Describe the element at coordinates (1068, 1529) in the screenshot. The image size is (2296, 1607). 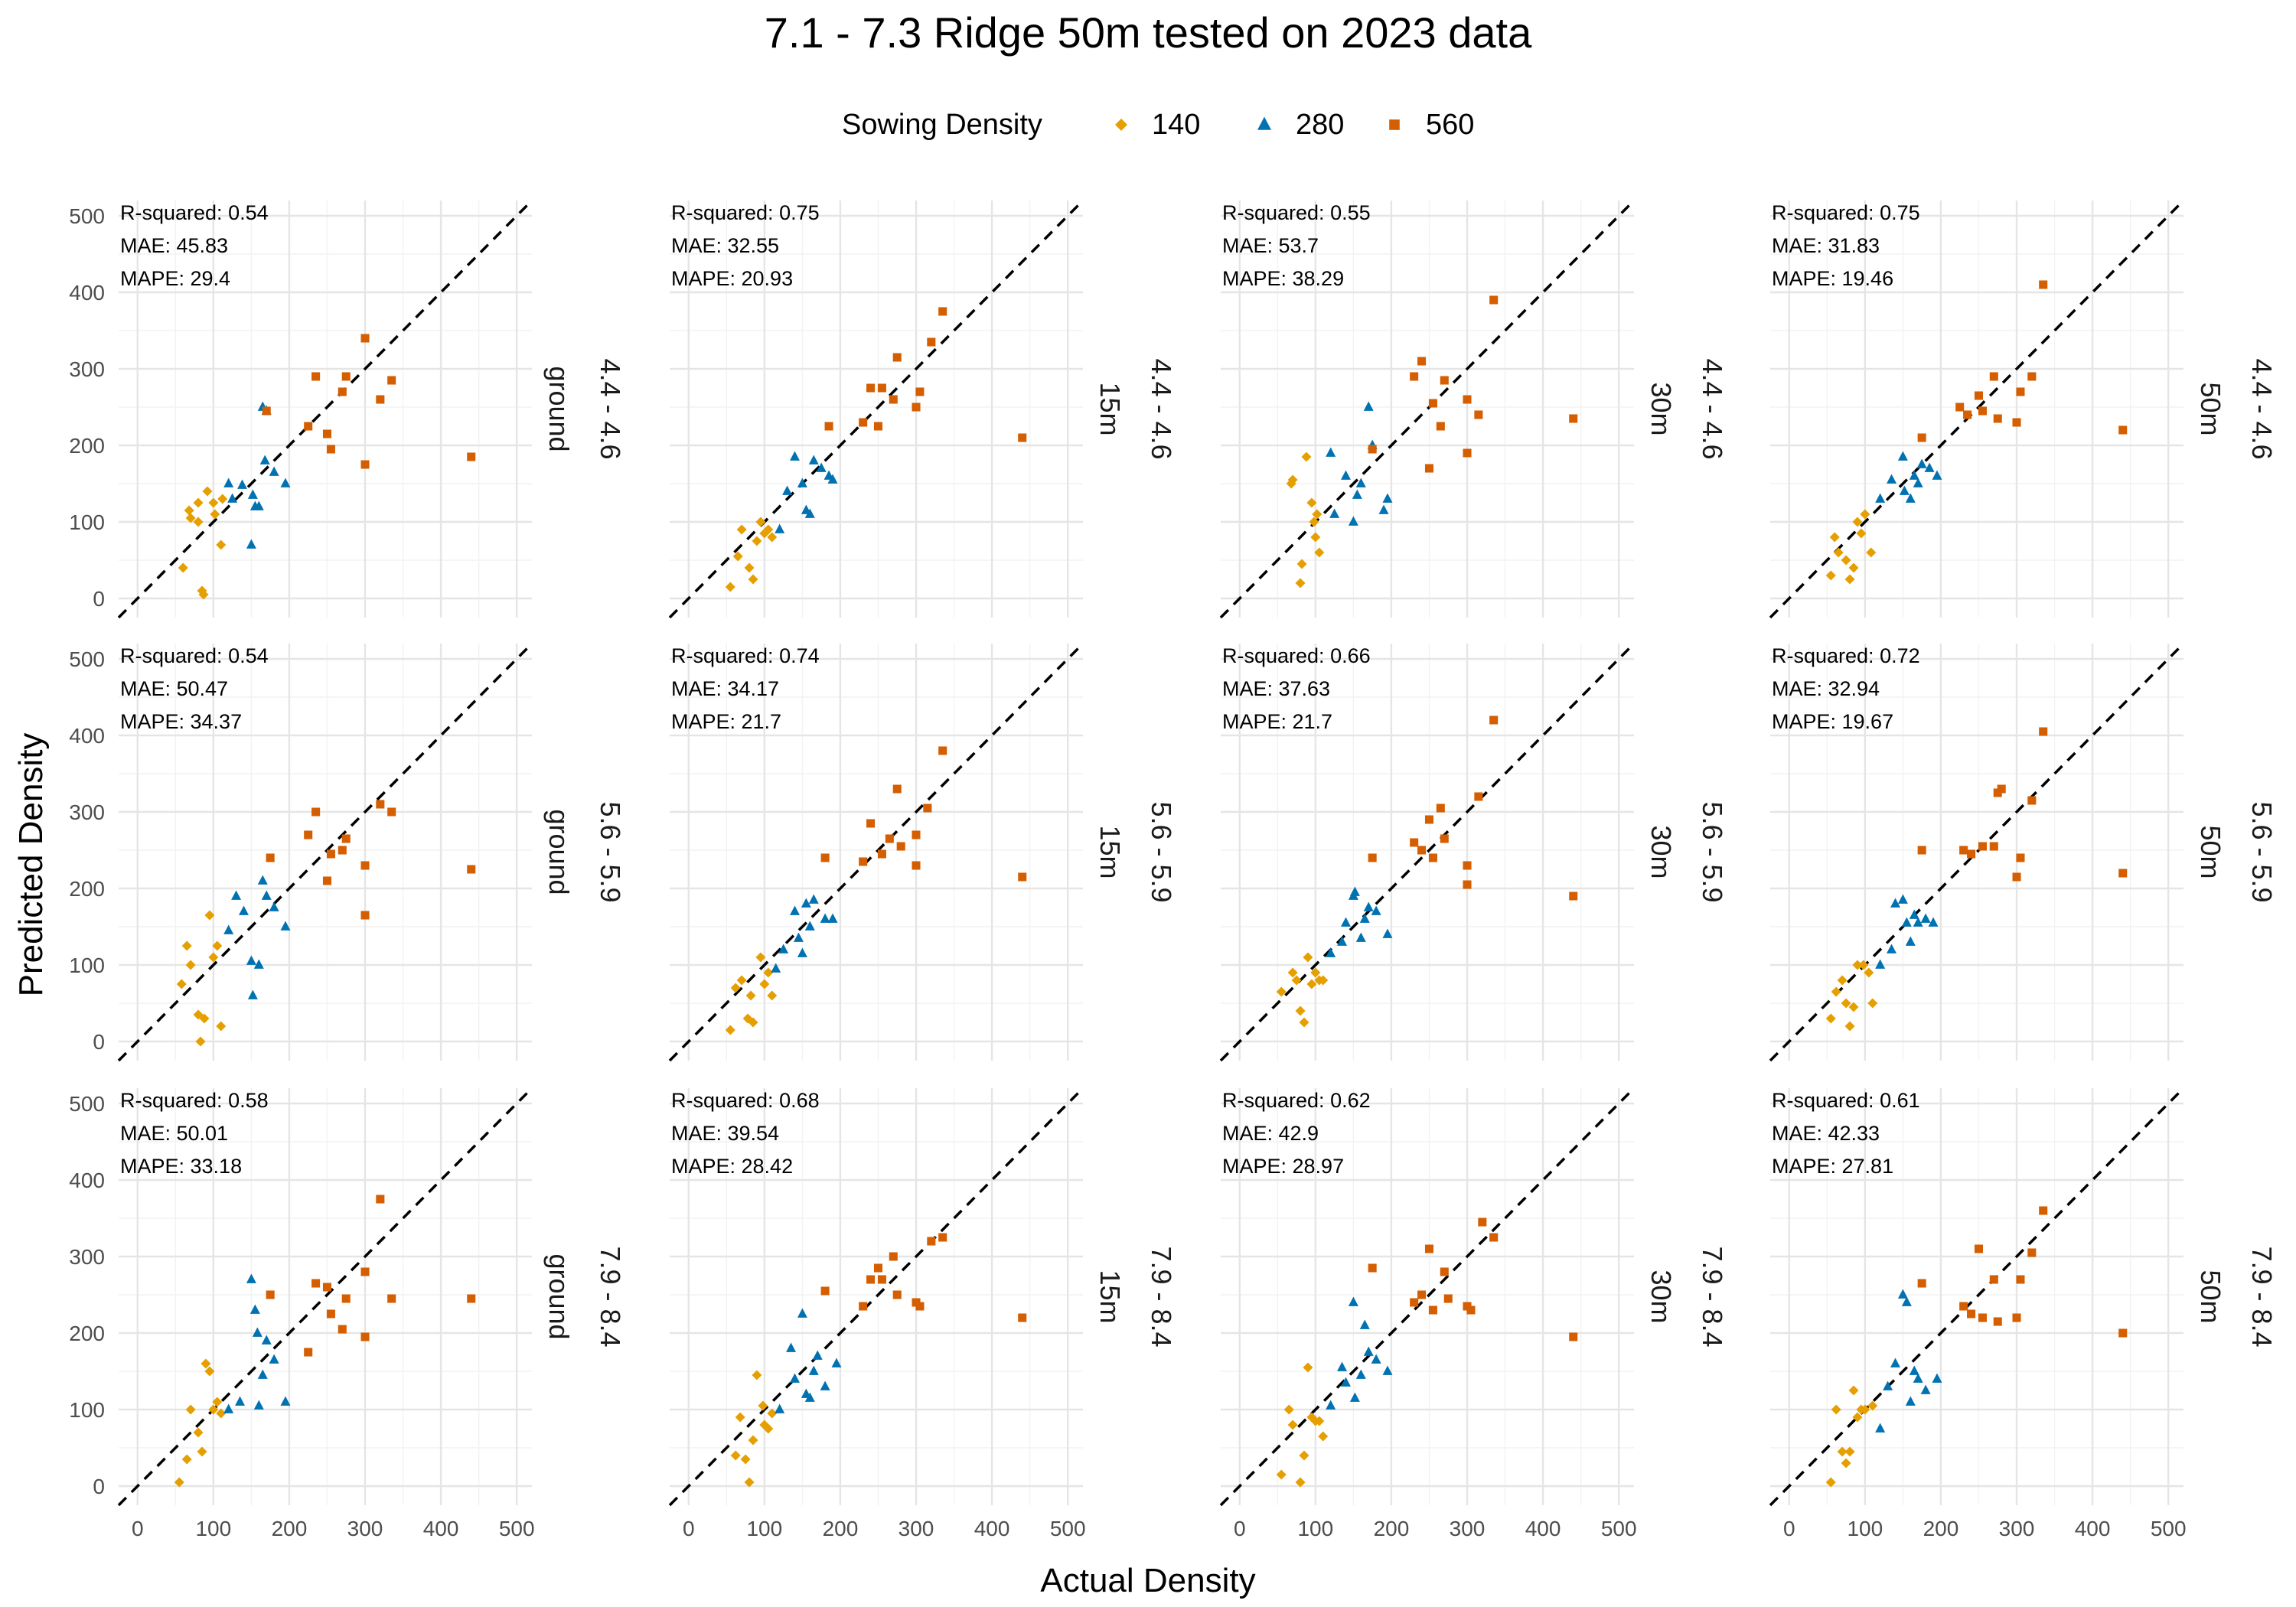
I see `x-tick-label: 500` at that location.